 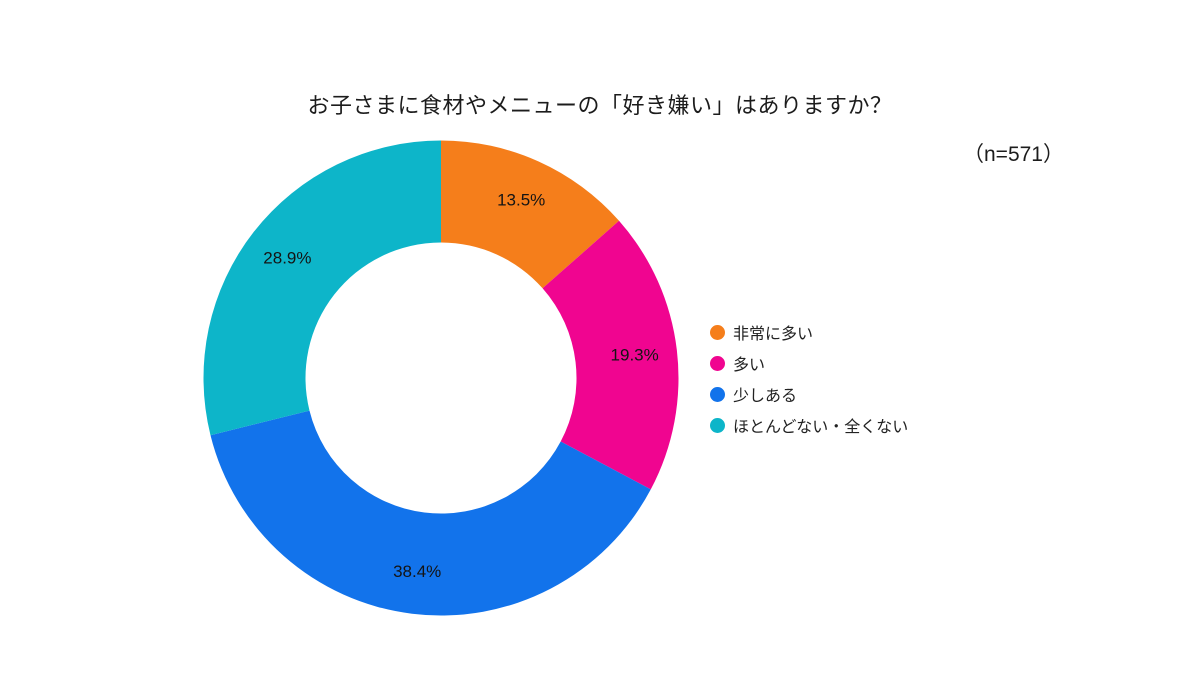 What do you see at coordinates (635, 355) in the screenshot?
I see `slice-value-label-1: 19.3%` at bounding box center [635, 355].